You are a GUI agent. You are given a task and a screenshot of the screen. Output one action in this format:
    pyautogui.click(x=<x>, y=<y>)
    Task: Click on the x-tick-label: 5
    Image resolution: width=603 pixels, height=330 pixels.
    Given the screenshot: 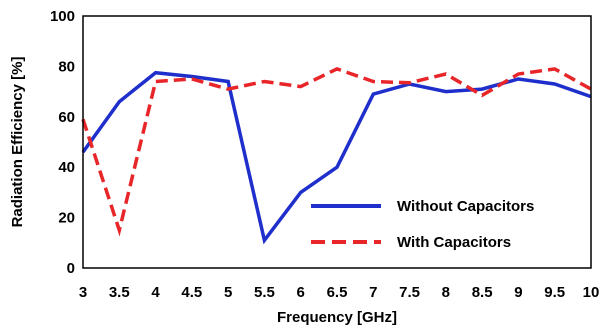 What is the action you would take?
    pyautogui.click(x=228, y=292)
    